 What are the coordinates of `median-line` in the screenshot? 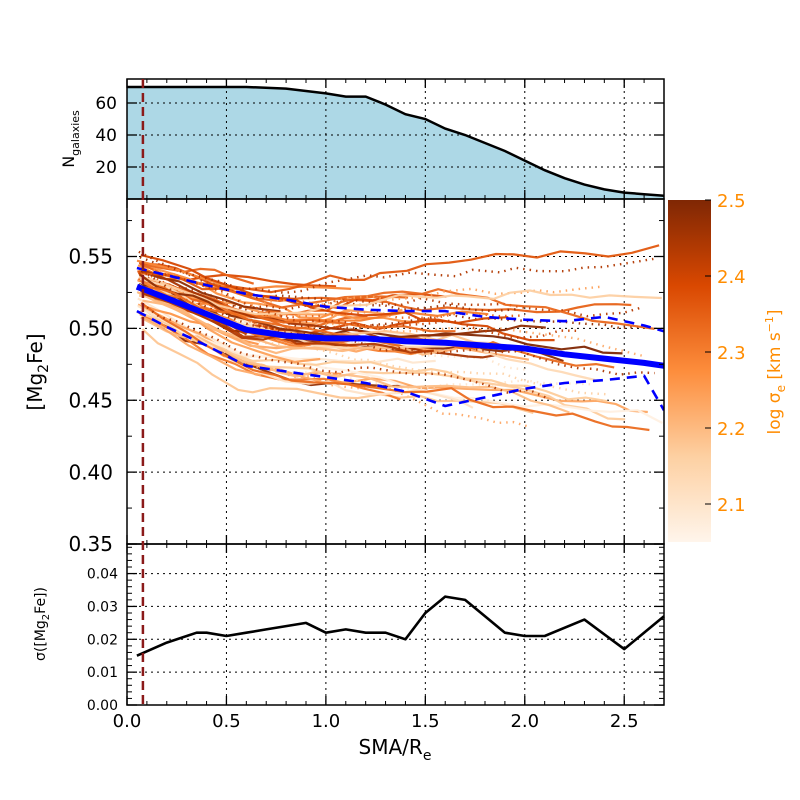 It's located at (399, 326).